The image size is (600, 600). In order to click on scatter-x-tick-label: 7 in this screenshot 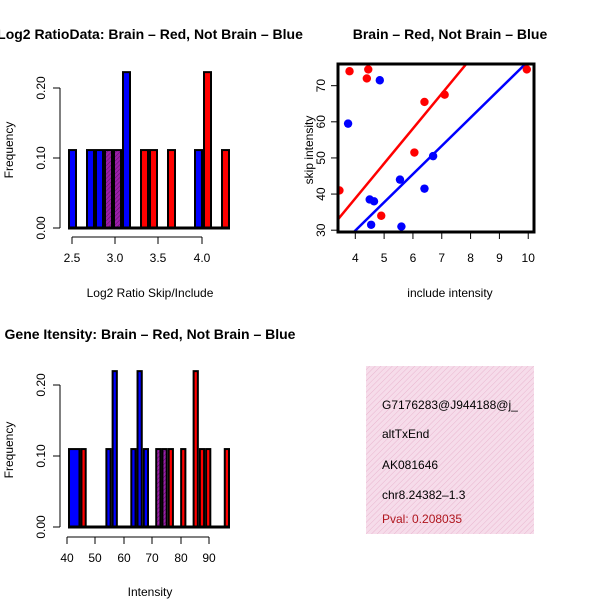, I will do `click(441, 258)`.